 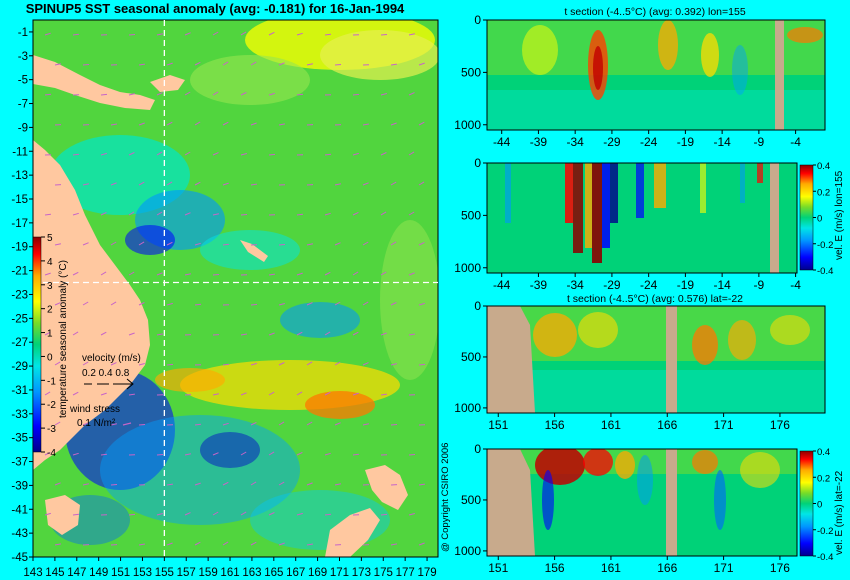 I want to click on p4-y-tick-label: 1000, so click(x=467, y=551).